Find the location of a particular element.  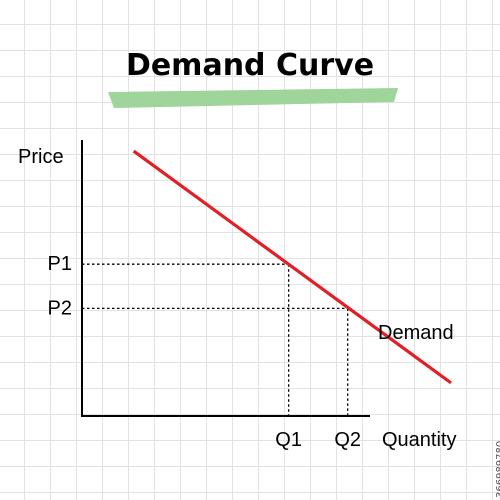

watermark-text: 366989780 is located at coordinates (497, 469).